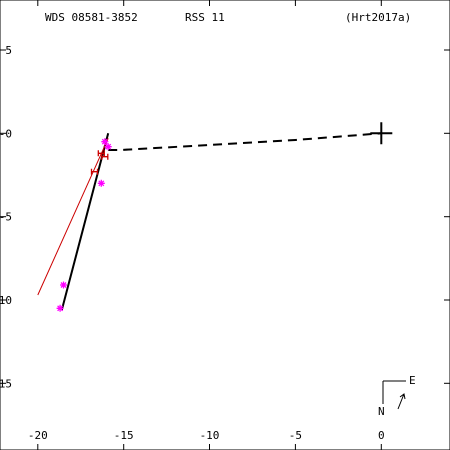 The height and width of the screenshot is (450, 450). Describe the element at coordinates (245, 141) in the screenshot. I see `line-of-nodes` at that location.